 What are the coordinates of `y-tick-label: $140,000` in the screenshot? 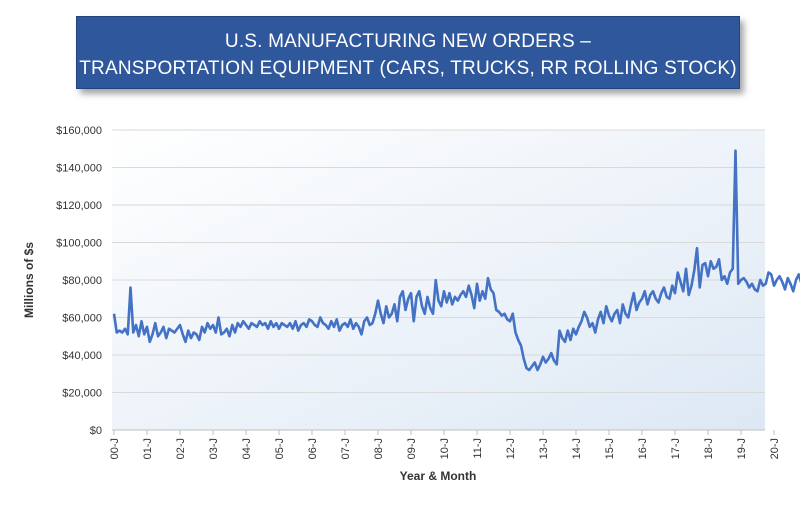 It's located at (79, 169).